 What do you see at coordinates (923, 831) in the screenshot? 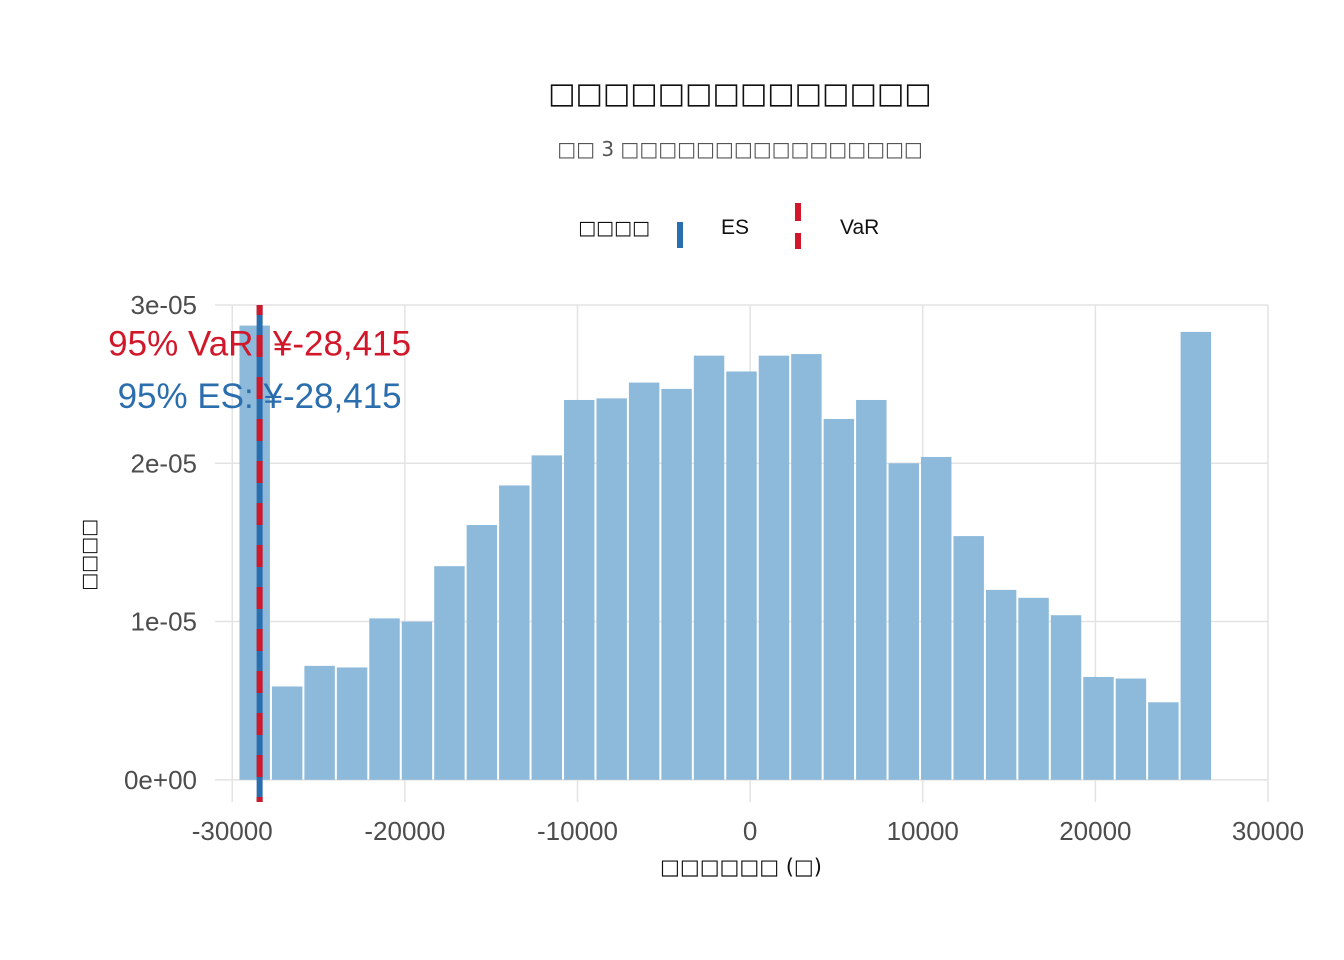
I see `x-tick-label: 10000` at bounding box center [923, 831].